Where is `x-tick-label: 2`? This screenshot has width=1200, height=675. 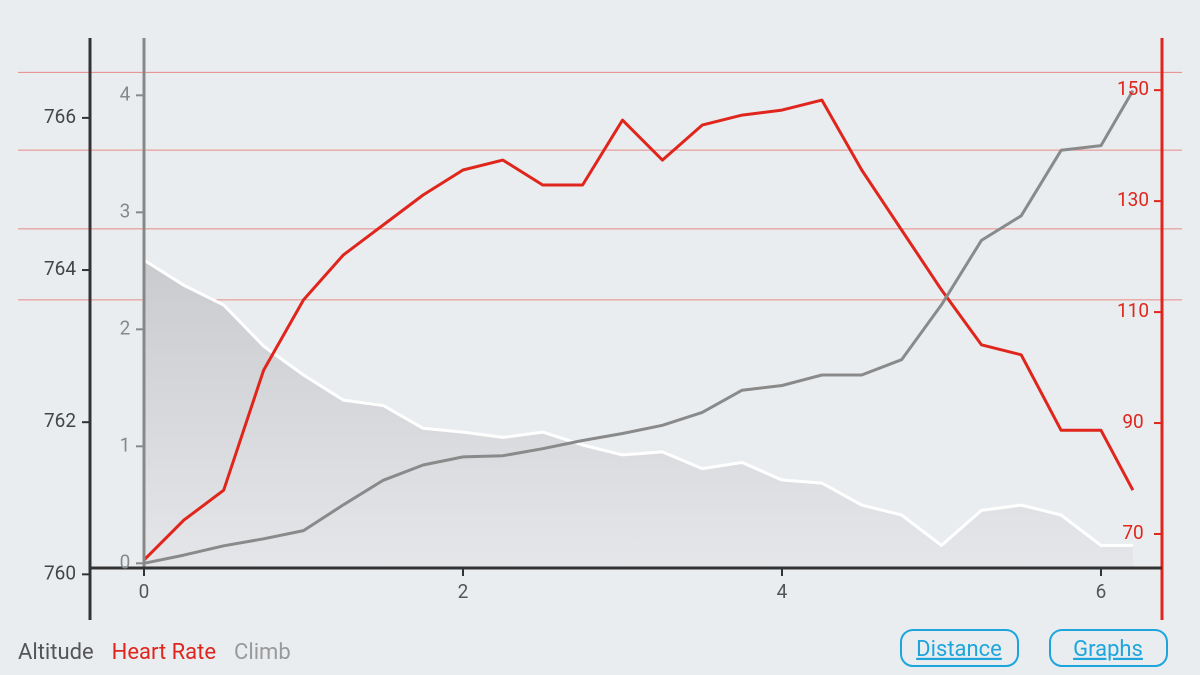 x-tick-label: 2 is located at coordinates (463, 591).